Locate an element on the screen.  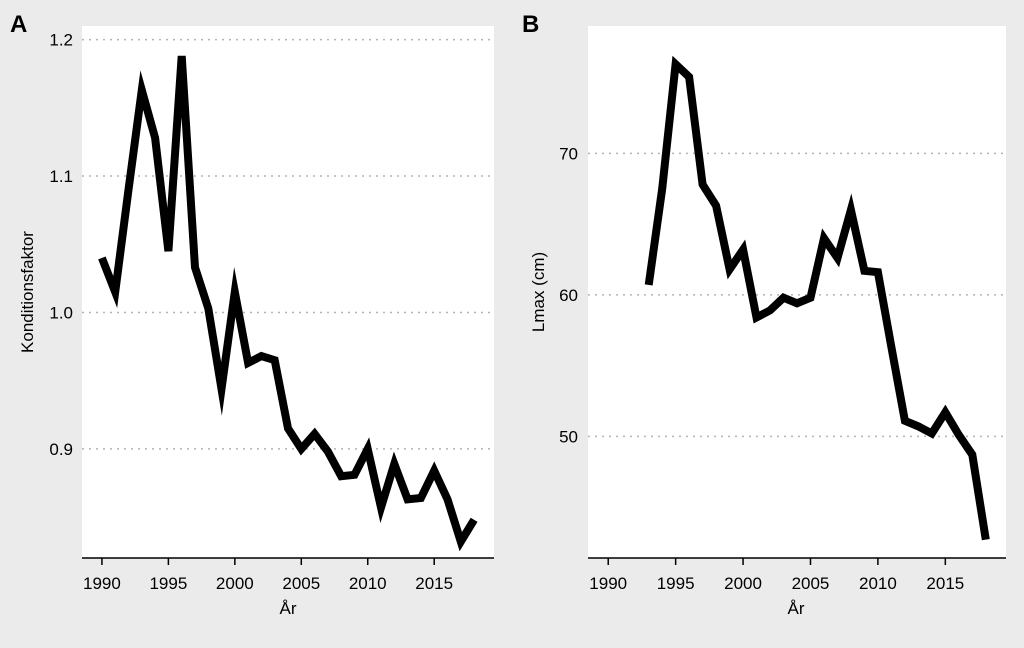
panel-b-y-tick-label: 70 is located at coordinates (568, 153).